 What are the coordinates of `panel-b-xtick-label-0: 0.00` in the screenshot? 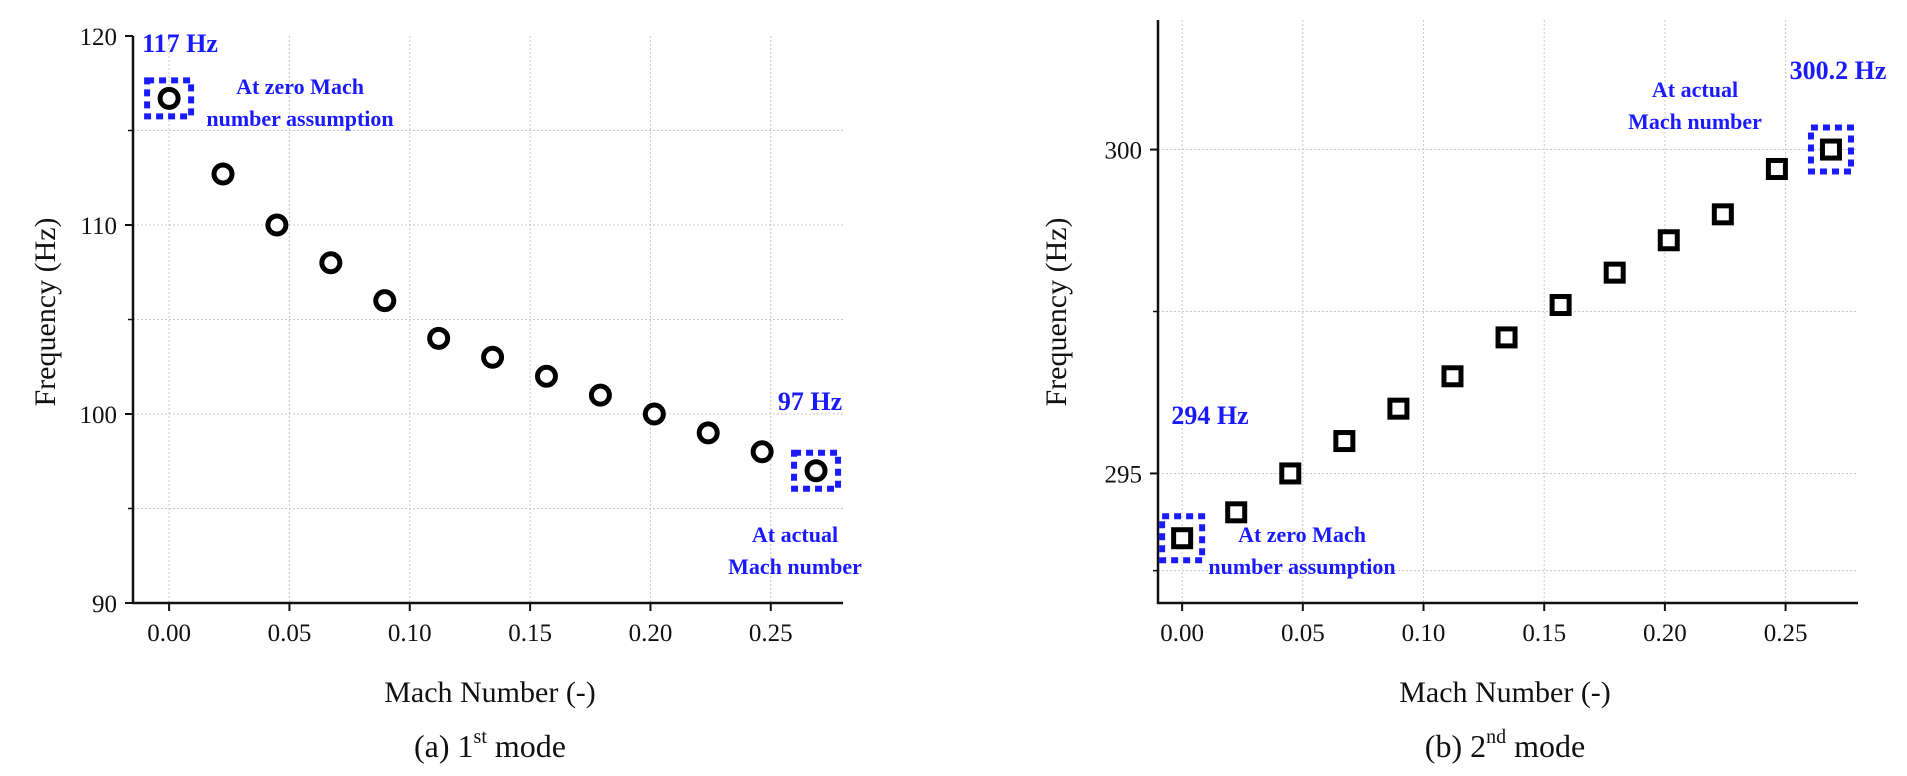 It's located at (1182, 633).